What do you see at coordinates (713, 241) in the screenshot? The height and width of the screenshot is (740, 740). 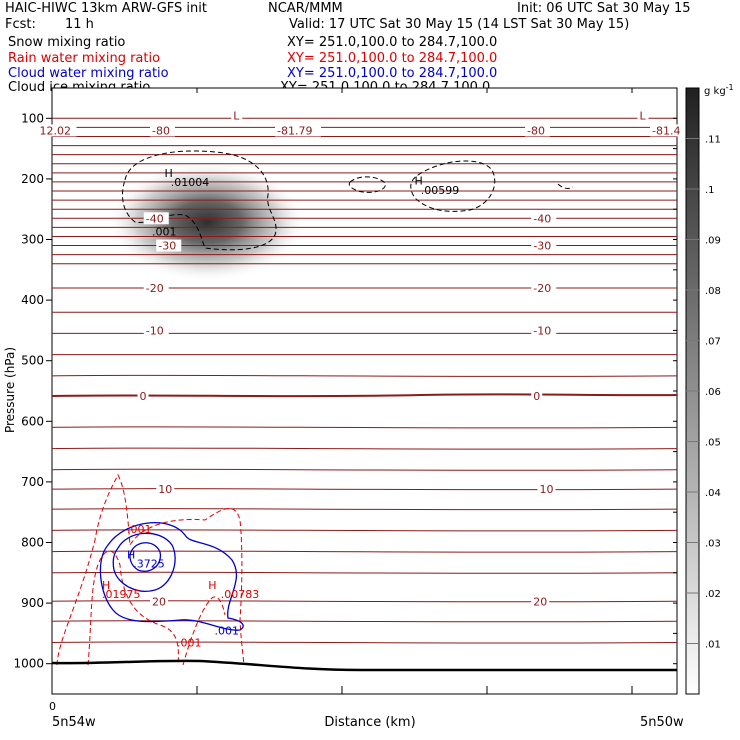 I see `colorbar-label: .09` at bounding box center [713, 241].